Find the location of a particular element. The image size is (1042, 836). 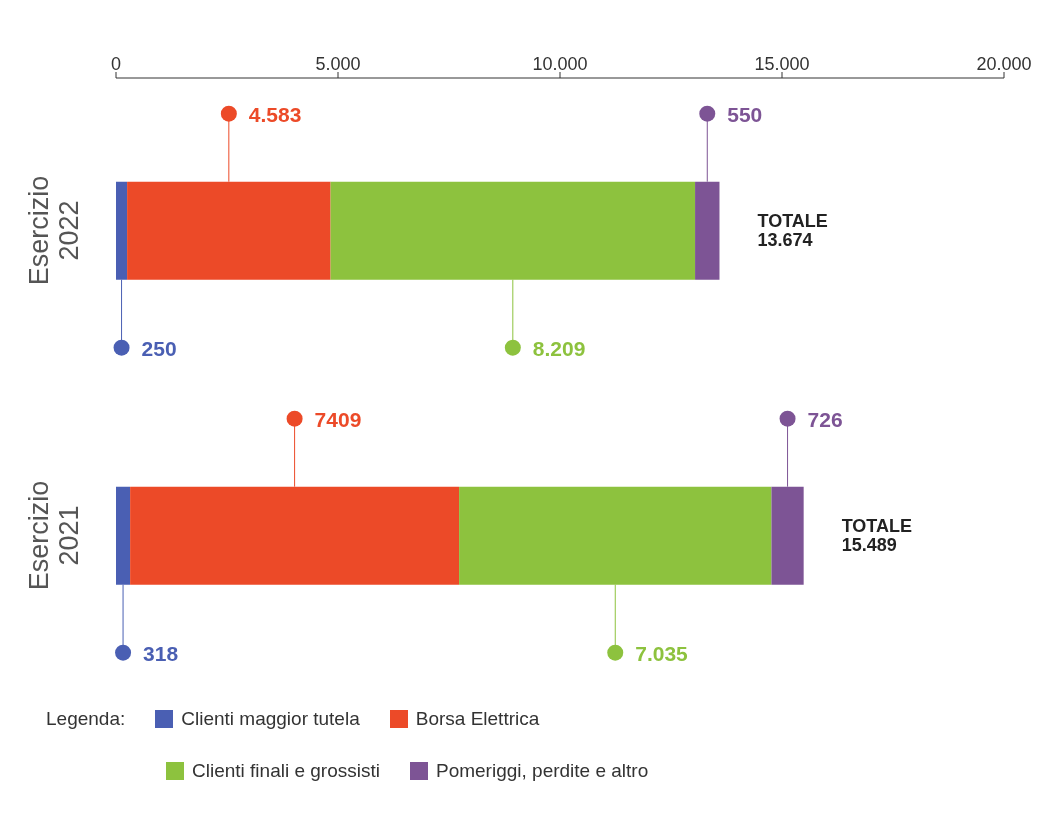

x-tick-label: 15.000 is located at coordinates (782, 64).